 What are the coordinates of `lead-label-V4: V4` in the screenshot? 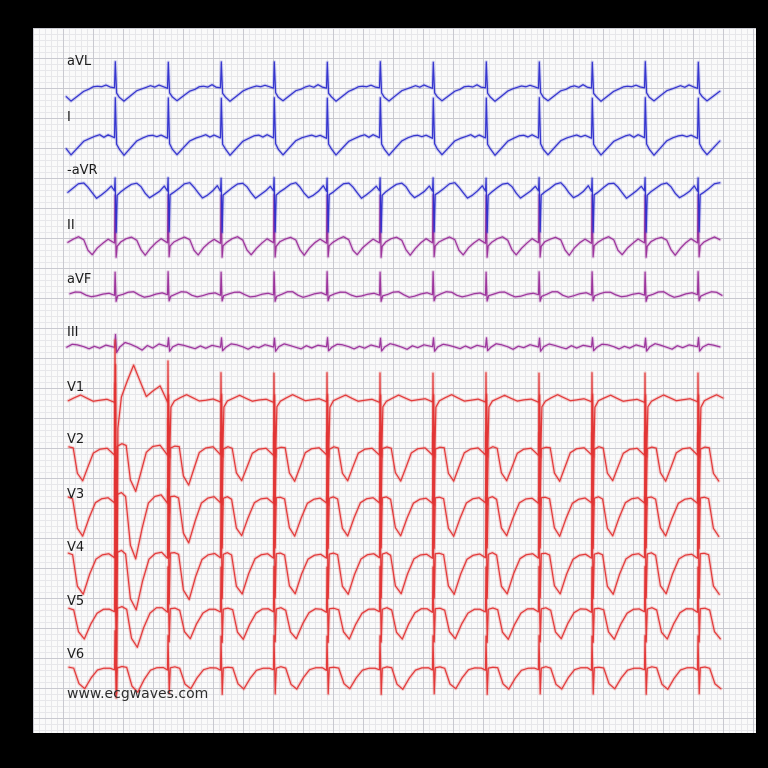 It's located at (76, 547).